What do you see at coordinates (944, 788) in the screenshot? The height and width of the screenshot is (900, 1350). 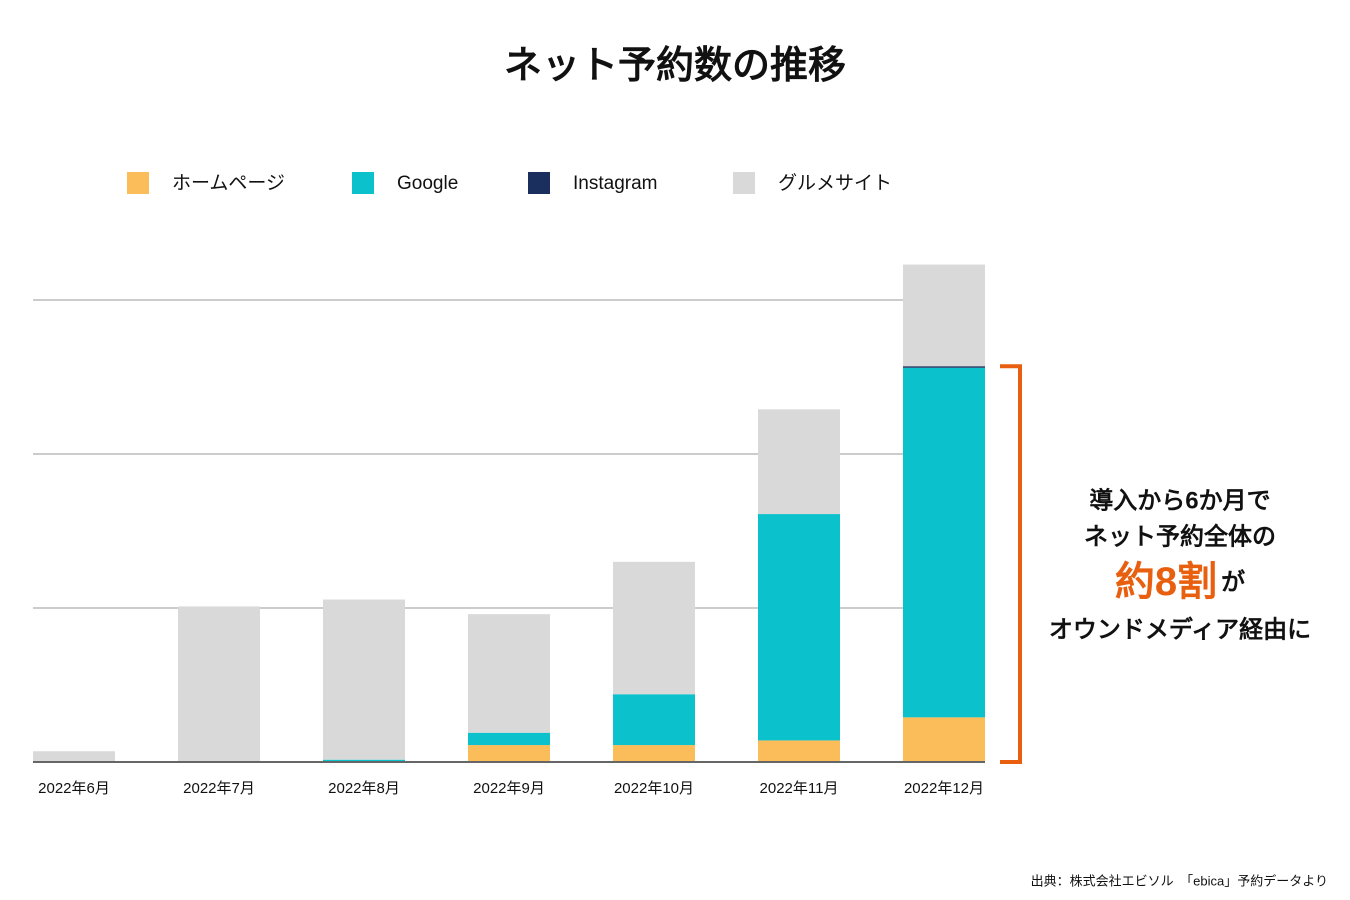 I see `x-tick-label: 2022年12月` at bounding box center [944, 788].